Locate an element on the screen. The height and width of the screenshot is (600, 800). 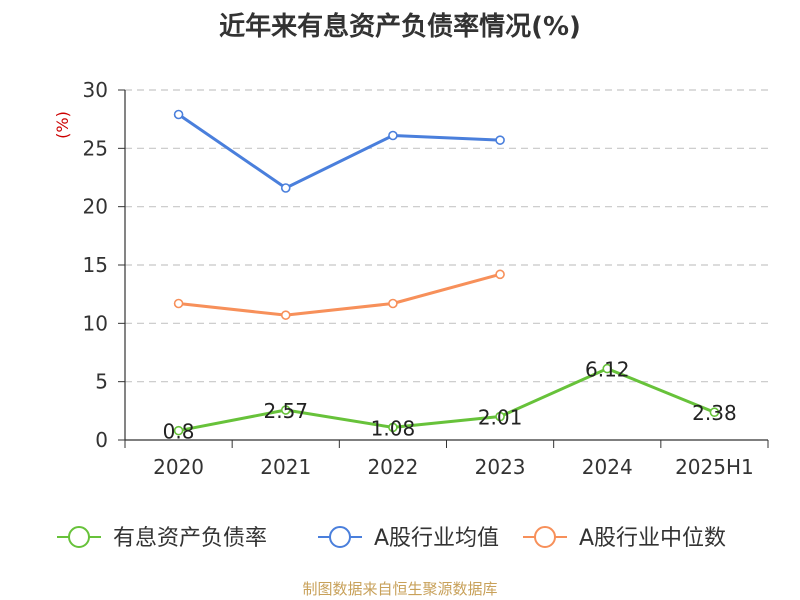
legend-label: 有息资产负债率 is located at coordinates (190, 538).